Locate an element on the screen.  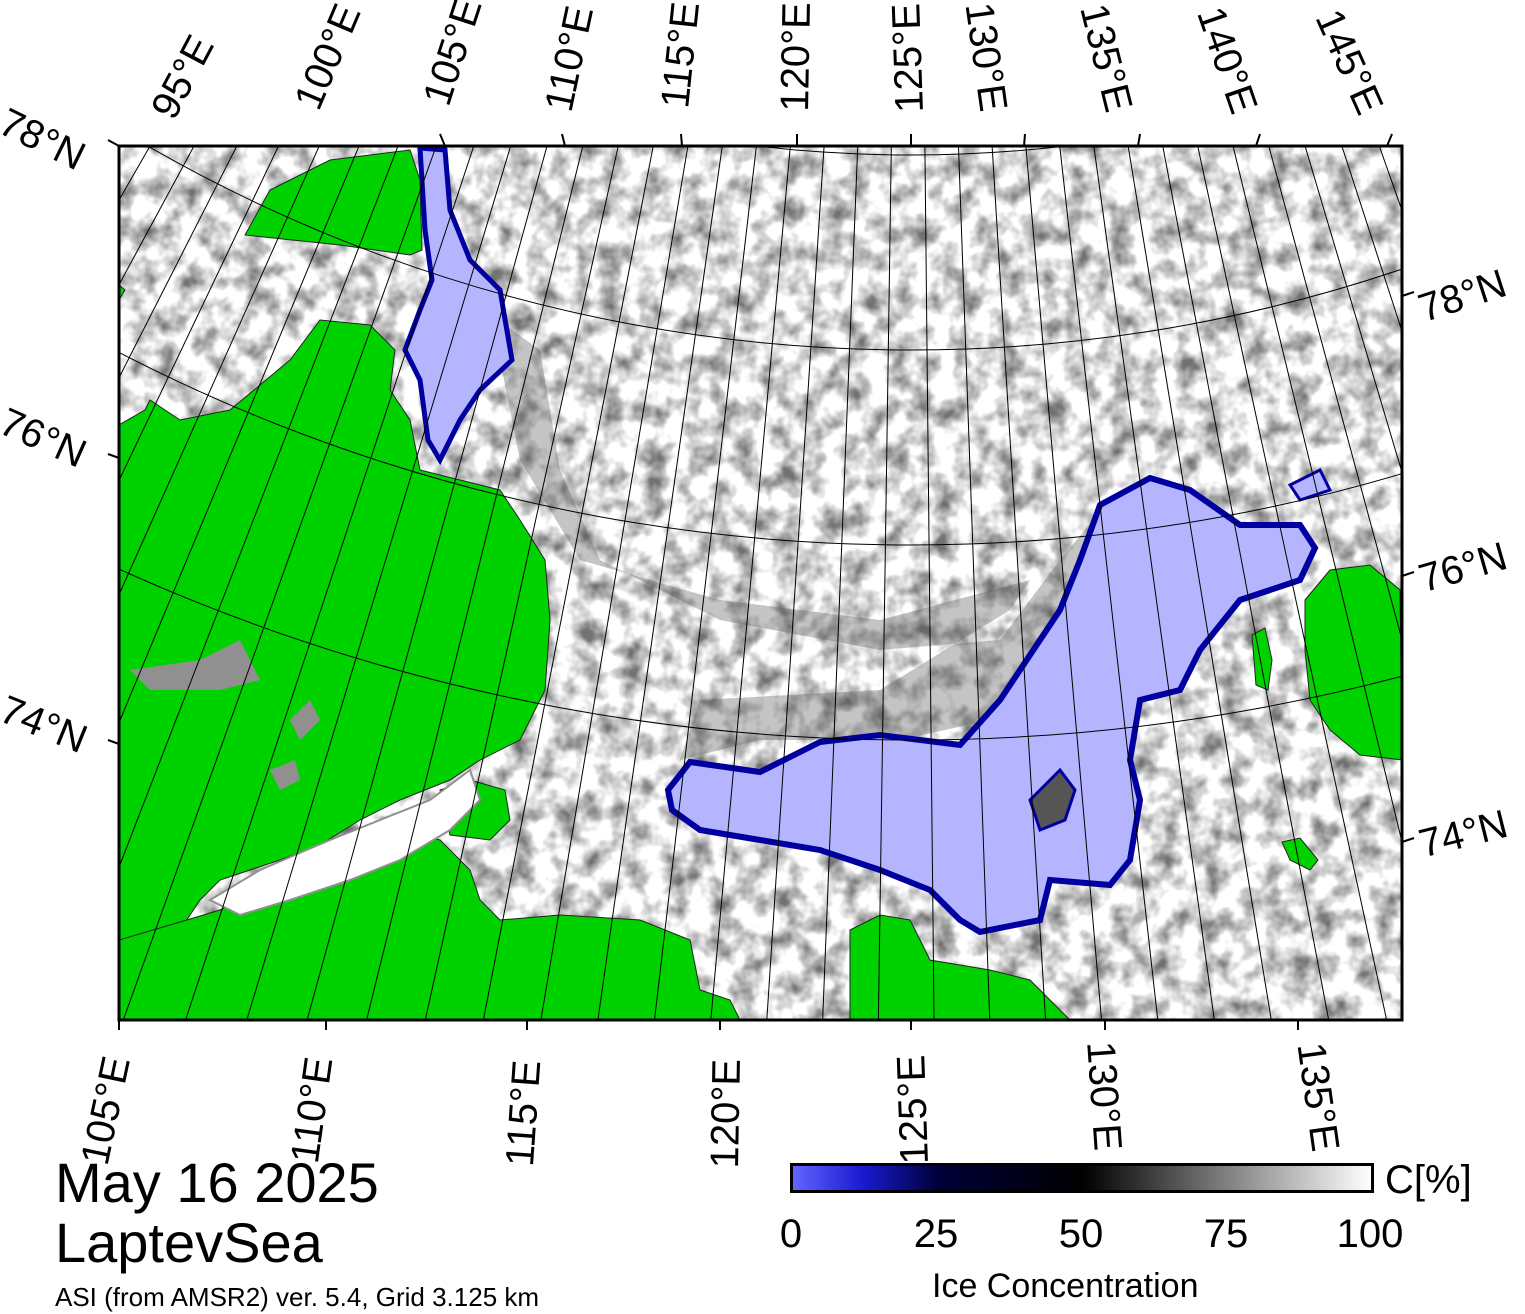
top-lon-label: 115°E is located at coordinates (681, 55).